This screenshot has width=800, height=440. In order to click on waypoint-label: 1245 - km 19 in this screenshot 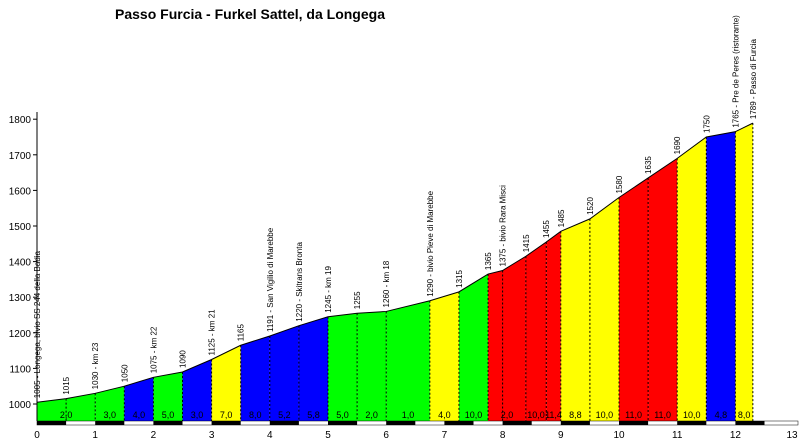, I will do `click(328, 289)`.